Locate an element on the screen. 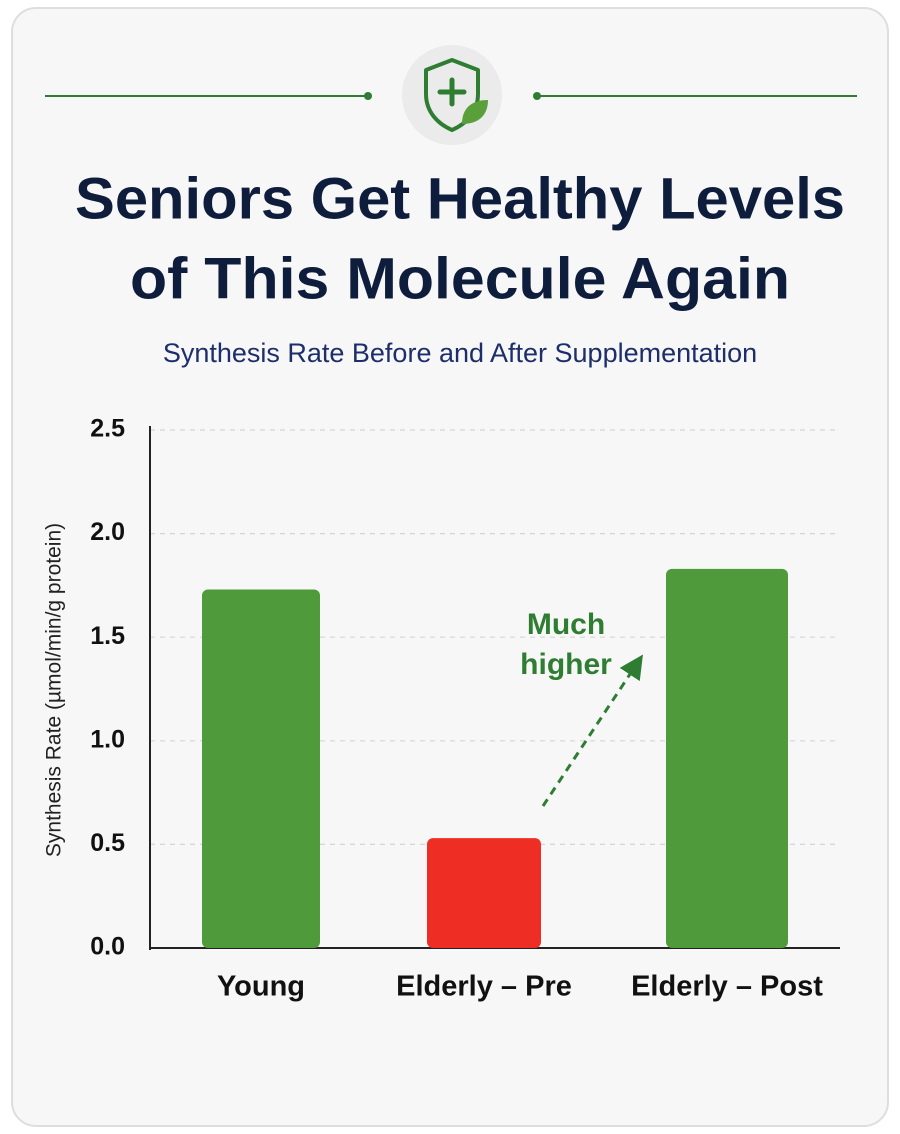 This screenshot has width=900, height=1134. y-tick-label: 0.0 is located at coordinates (107, 947).